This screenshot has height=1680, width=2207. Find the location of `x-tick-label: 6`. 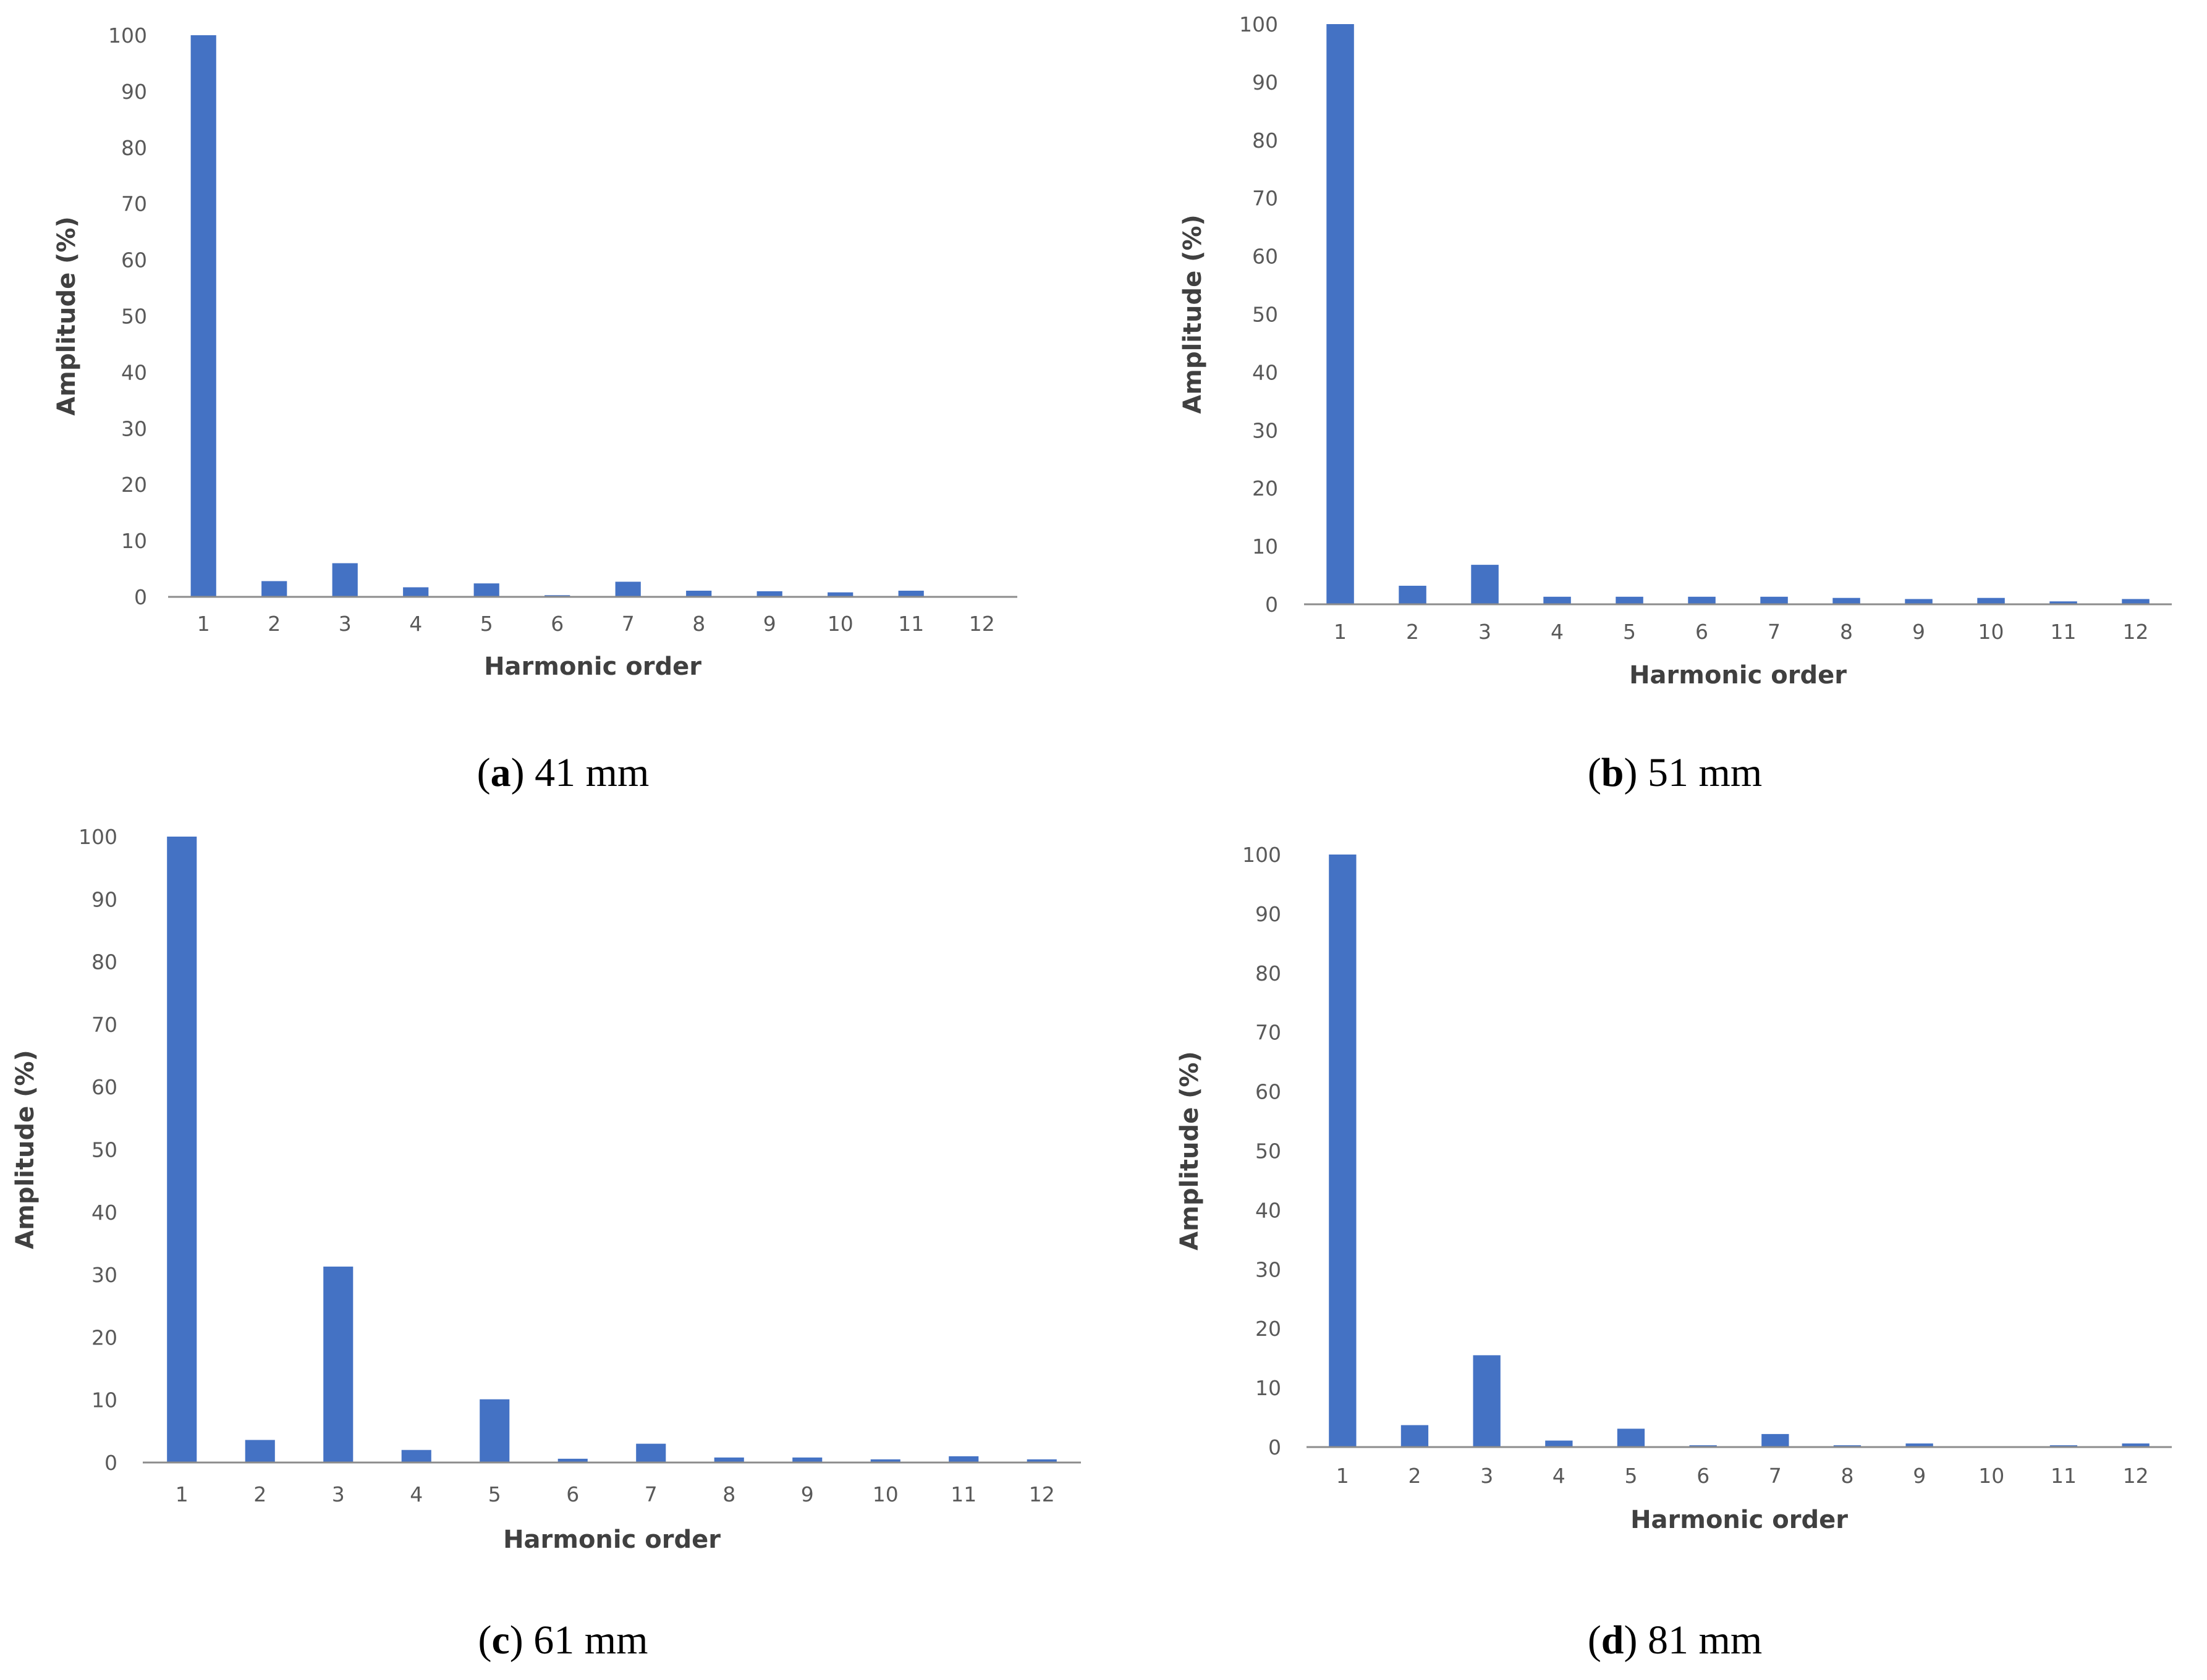

x-tick-label: 6 is located at coordinates (1701, 632).